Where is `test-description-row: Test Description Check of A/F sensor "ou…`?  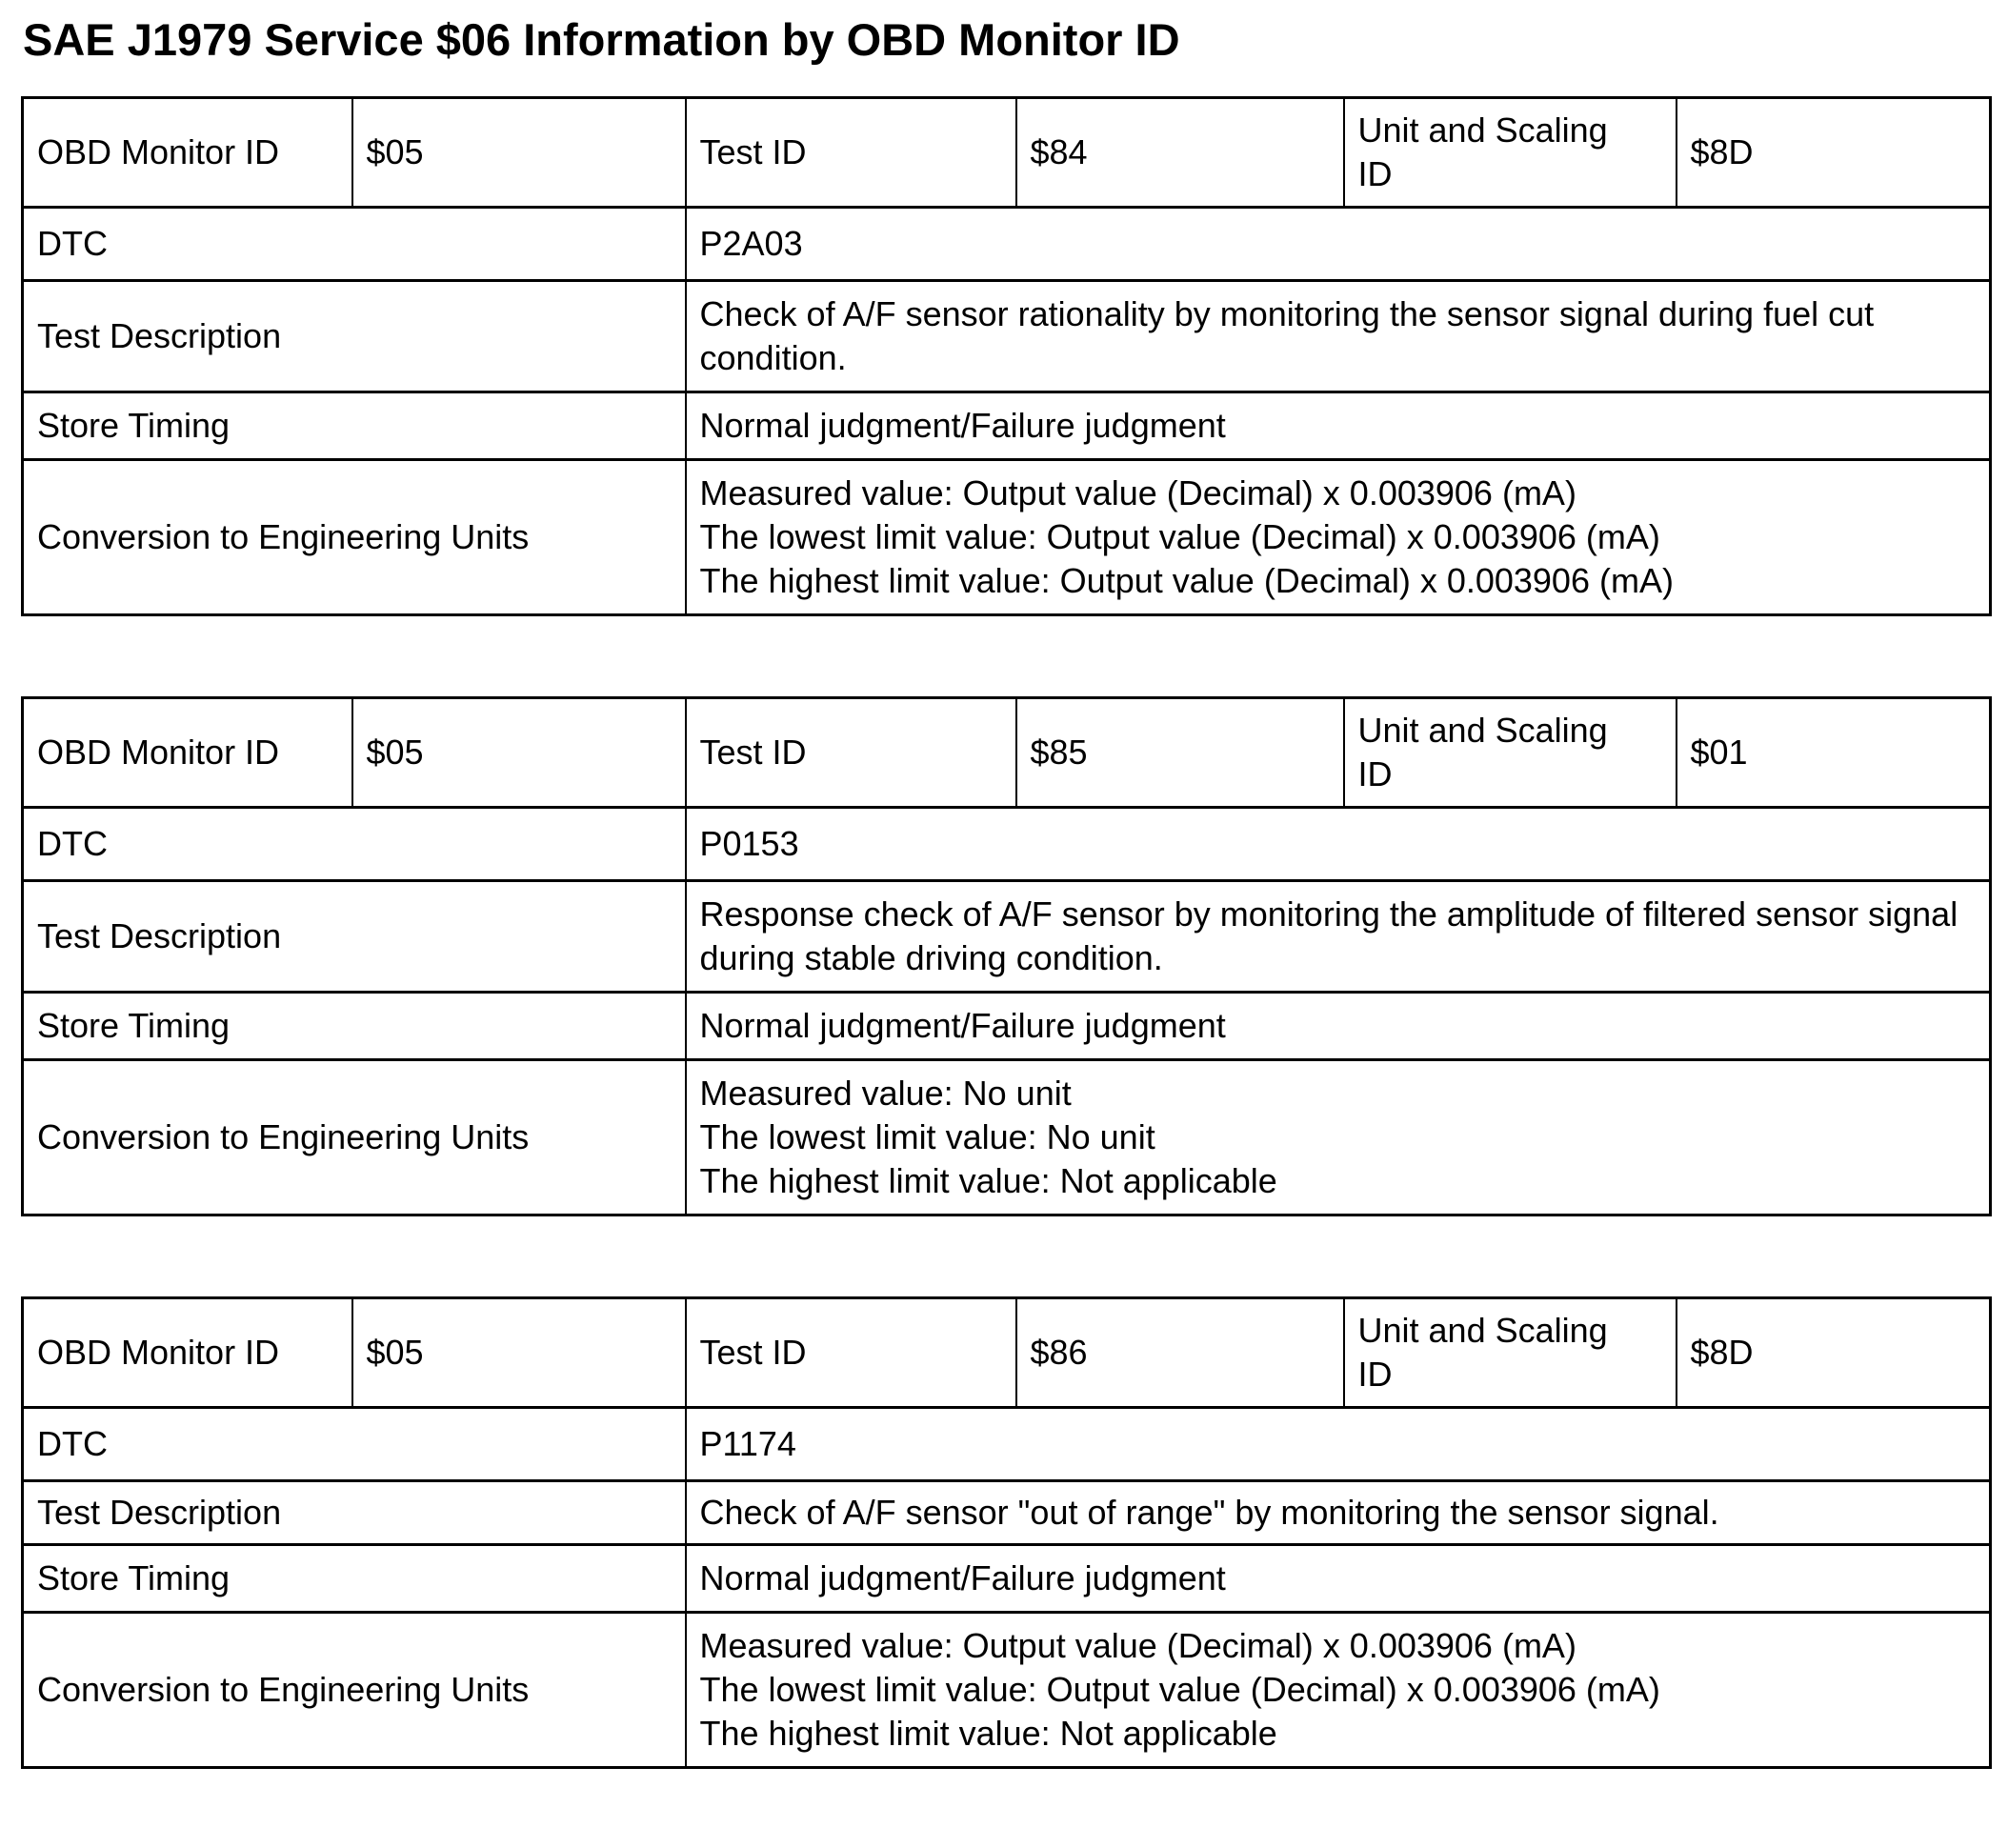 test-description-row: Test Description Check of A/F sensor "ou… is located at coordinates (1006, 1512).